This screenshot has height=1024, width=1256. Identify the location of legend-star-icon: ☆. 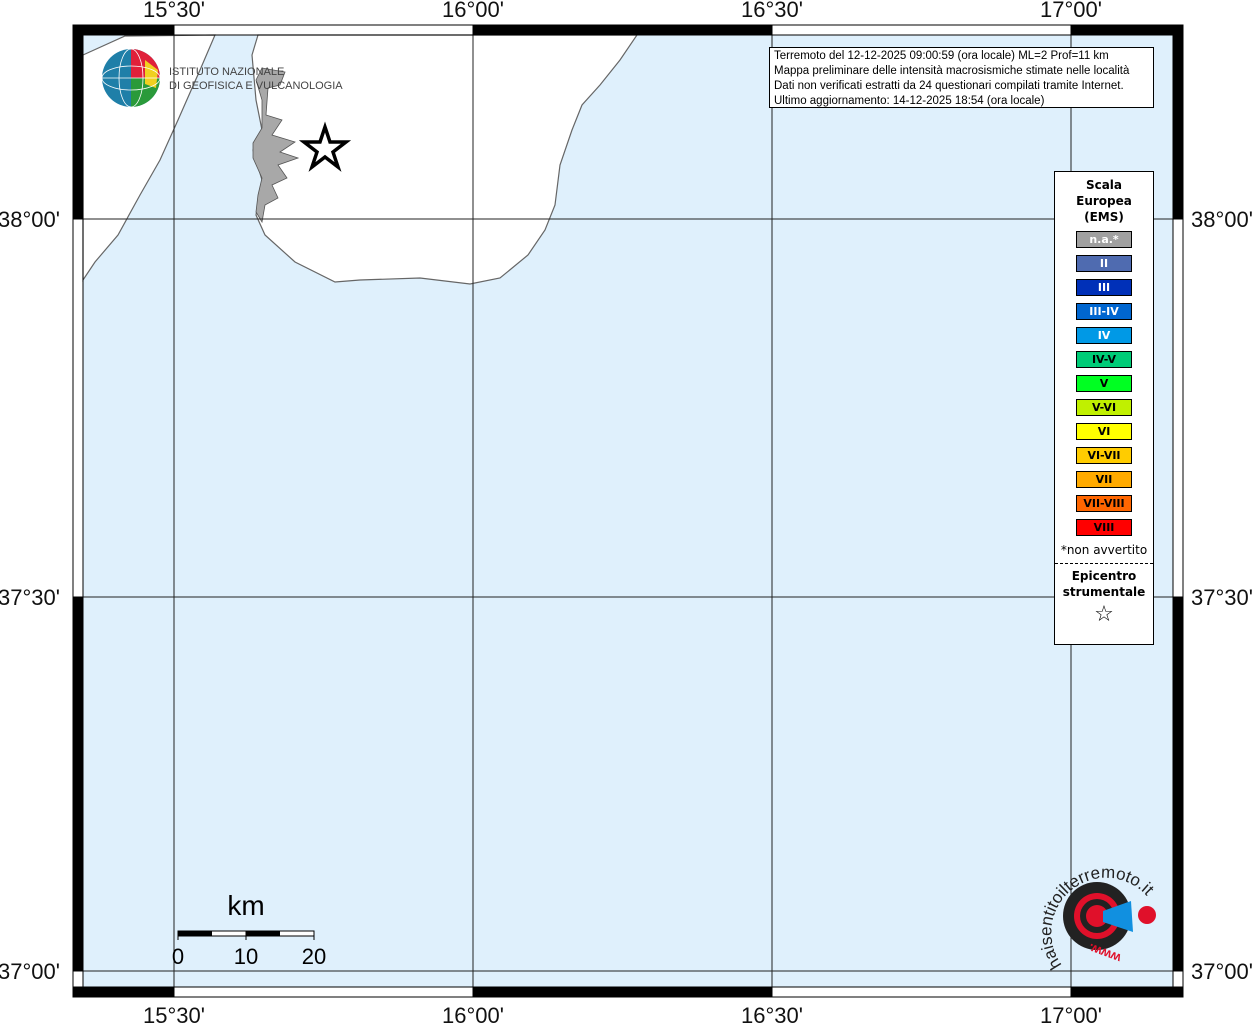
(1104, 614).